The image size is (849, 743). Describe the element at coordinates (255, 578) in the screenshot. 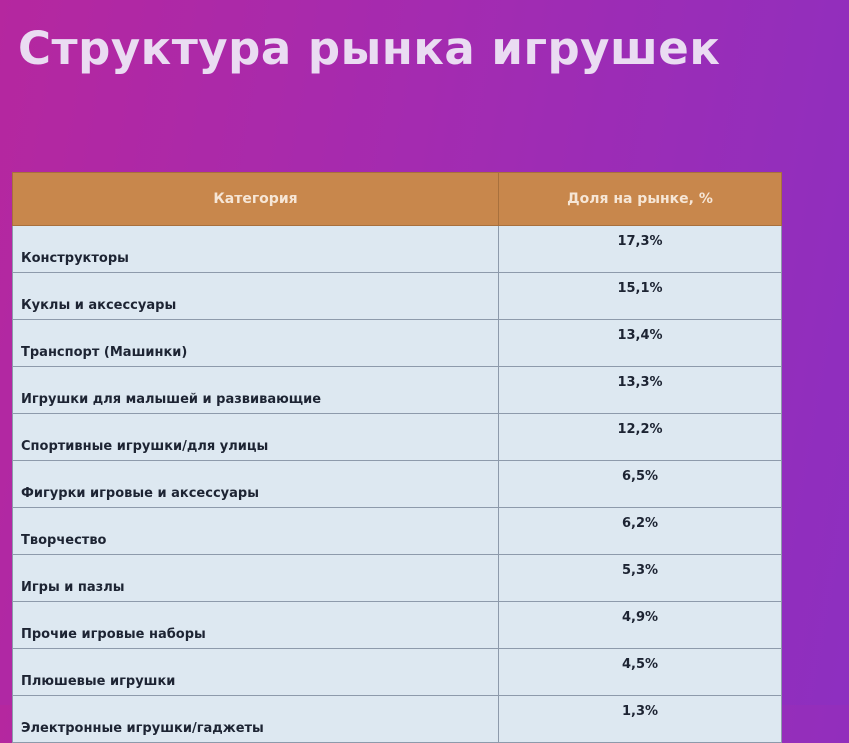

I see `category-cell: Игры и пазлы` at that location.